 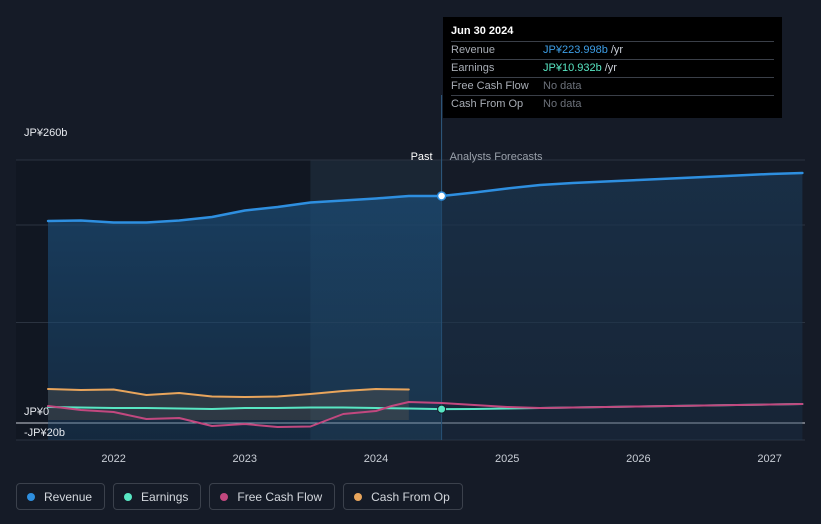 I want to click on x-tick-label: 2024, so click(x=376, y=459).